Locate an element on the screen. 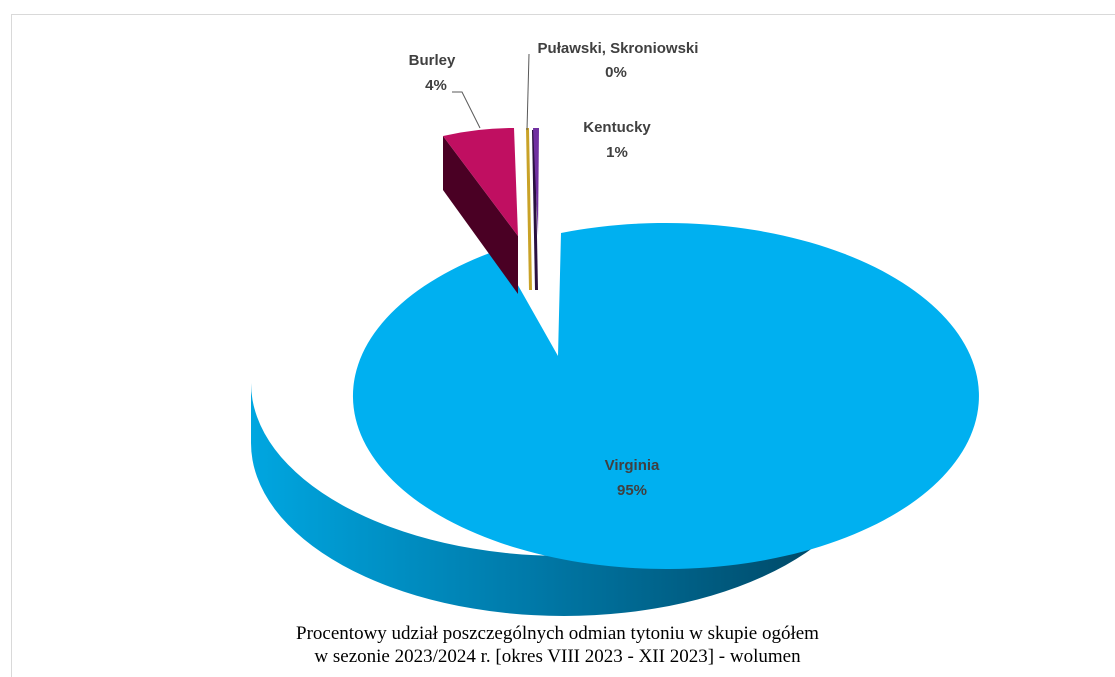  burley-side is located at coordinates (480, 215).